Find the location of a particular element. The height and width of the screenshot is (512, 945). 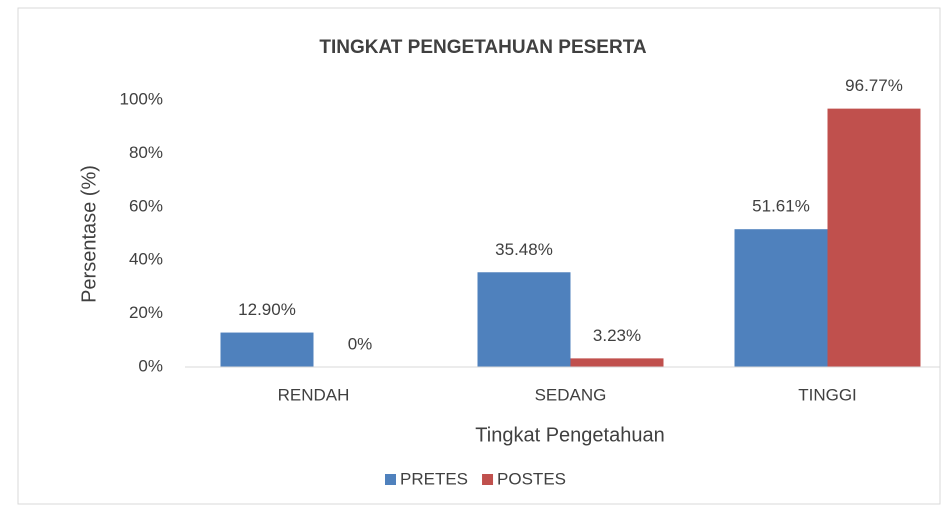

x-axis-title: Tingkat Pengetahuan is located at coordinates (569, 435).